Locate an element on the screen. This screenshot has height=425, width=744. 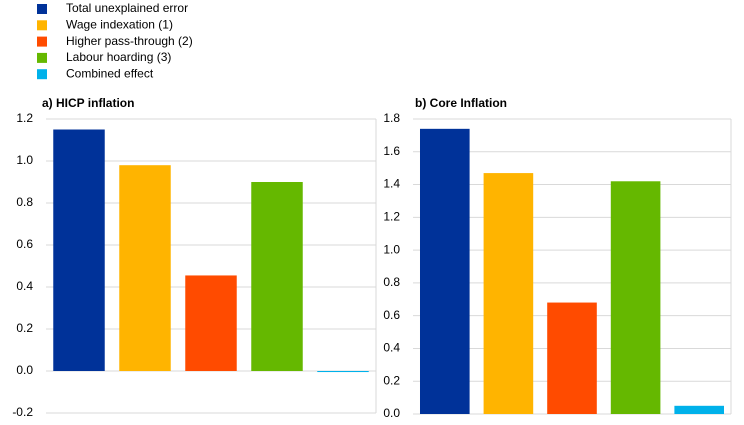
legend-label: Higher pass-through (2) is located at coordinates (129, 41).